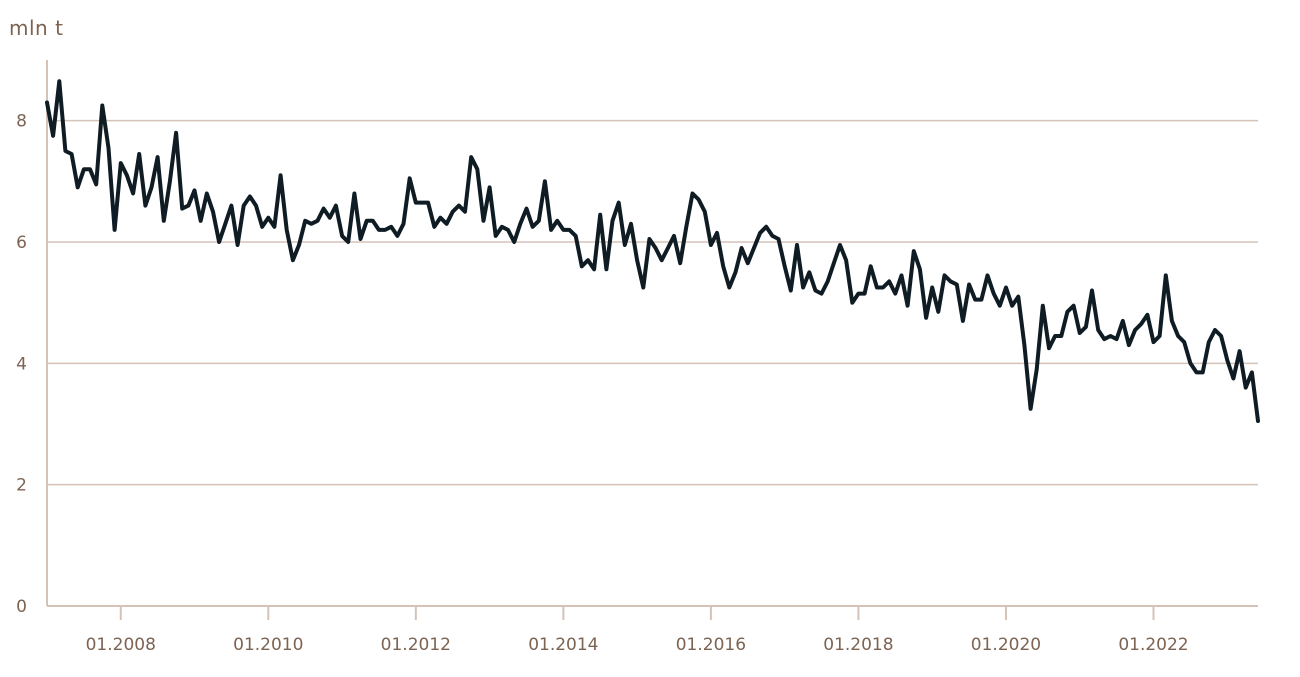 Image resolution: width=1300 pixels, height=677 pixels. What do you see at coordinates (1006, 645) in the screenshot?
I see `x-tick-label: 01.2020` at bounding box center [1006, 645].